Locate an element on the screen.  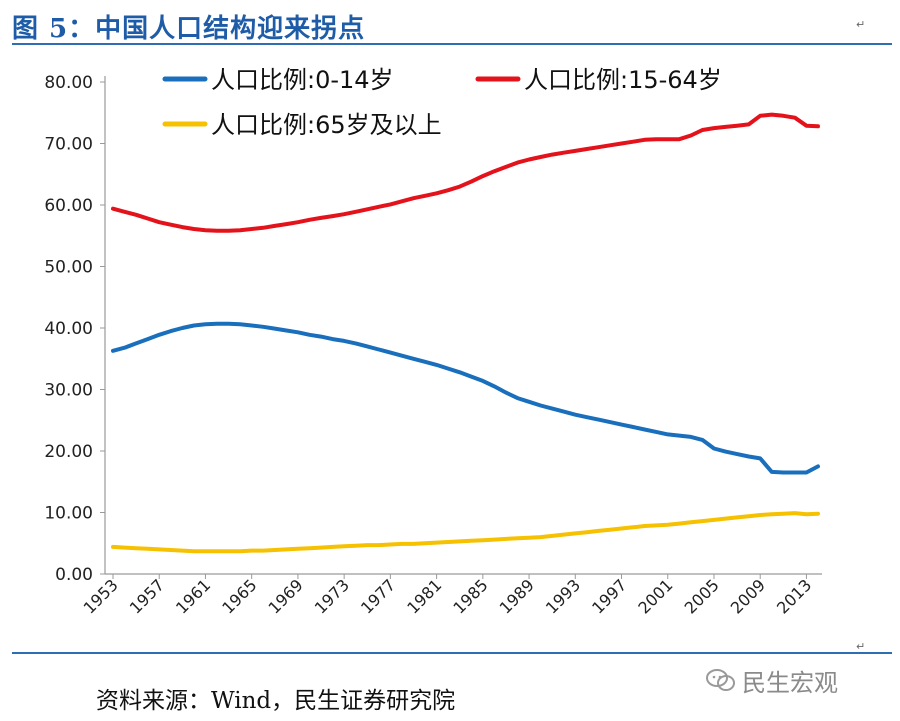
y-tick-label: 80.00 is located at coordinates (68, 83).